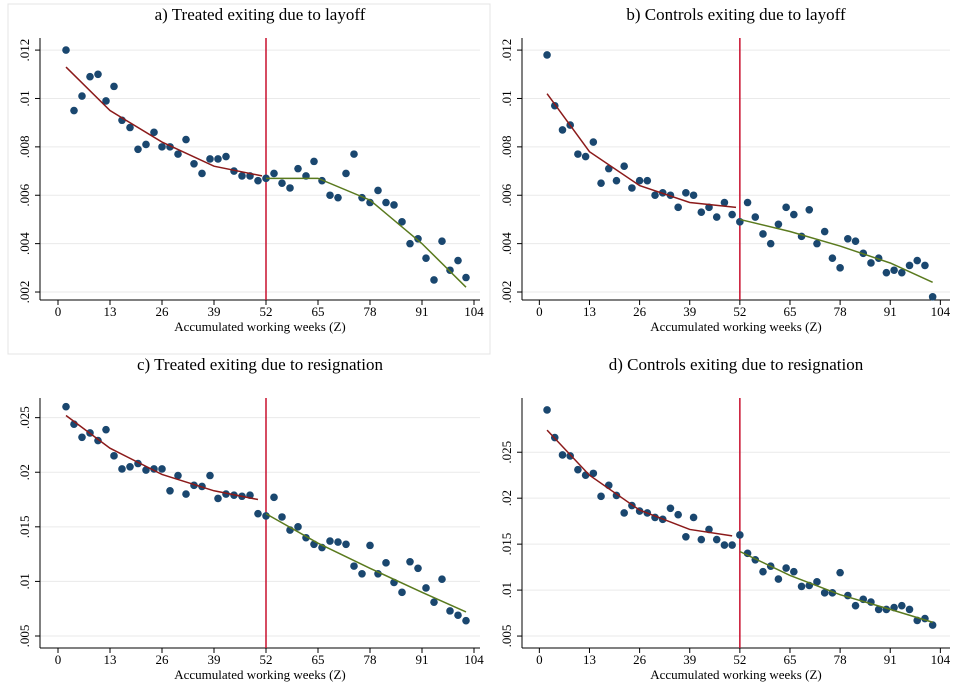  Describe the element at coordinates (260, 14) in the screenshot. I see `panel-title: a) Treated exiting due to layoff` at that location.